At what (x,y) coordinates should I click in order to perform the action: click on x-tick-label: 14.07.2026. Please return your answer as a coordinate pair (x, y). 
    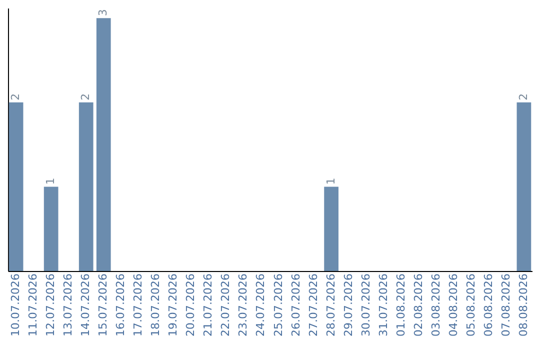
    Looking at the image, I should click on (85, 305).